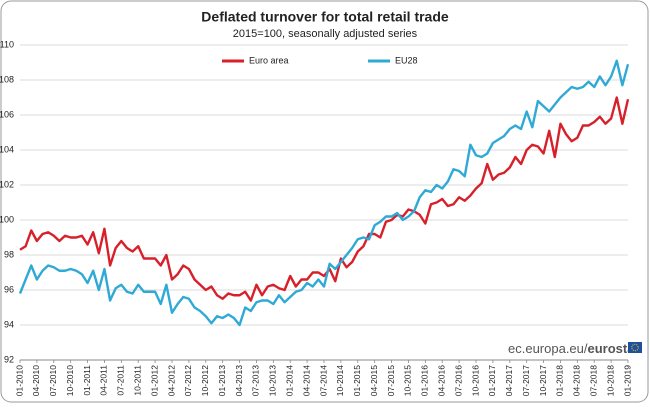 The width and height of the screenshot is (650, 409). What do you see at coordinates (325, 17) in the screenshot?
I see `chart-title: Deflated turnover for total retail trade` at bounding box center [325, 17].